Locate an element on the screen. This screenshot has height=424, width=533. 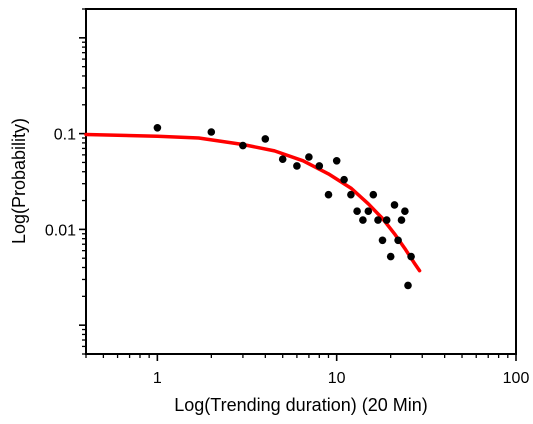
y-axis-title: Log(Probability) is located at coordinates (19, 181).